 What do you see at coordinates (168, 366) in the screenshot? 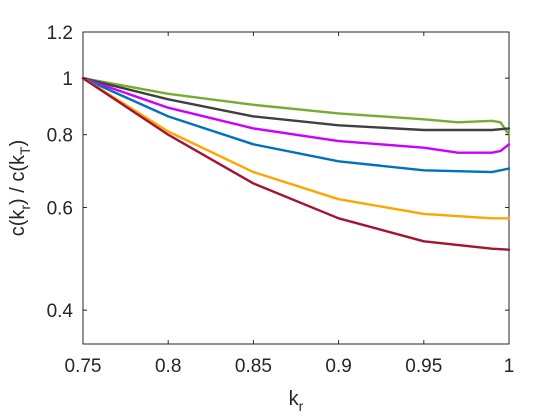
I see `x-tick-label: 0.8` at bounding box center [168, 366].